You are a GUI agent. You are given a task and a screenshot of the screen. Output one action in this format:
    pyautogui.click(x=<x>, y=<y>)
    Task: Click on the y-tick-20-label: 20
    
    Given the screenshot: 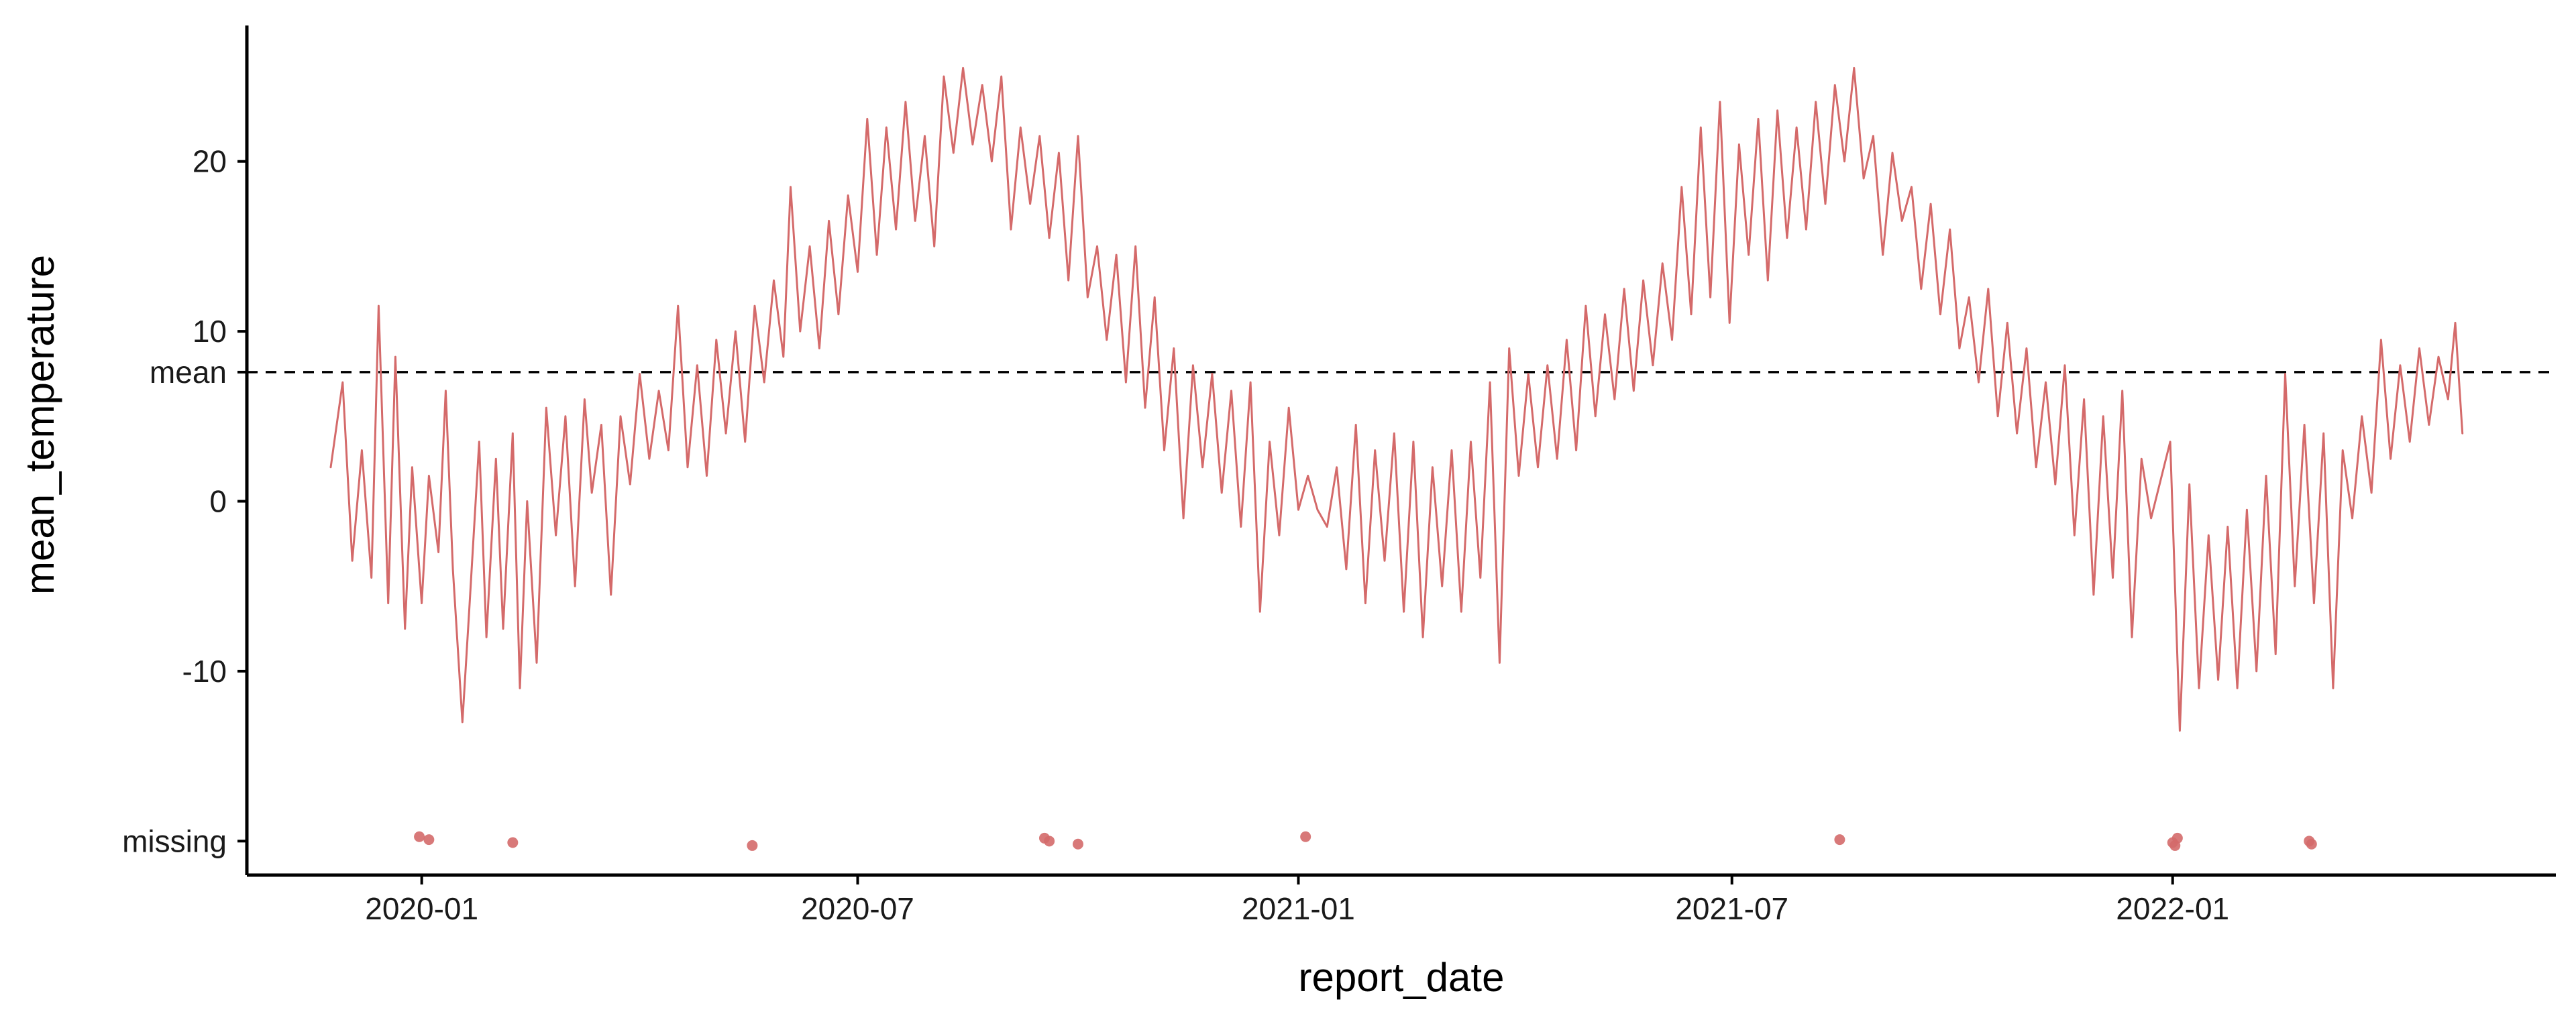 What is the action you would take?
    pyautogui.click(x=210, y=161)
    